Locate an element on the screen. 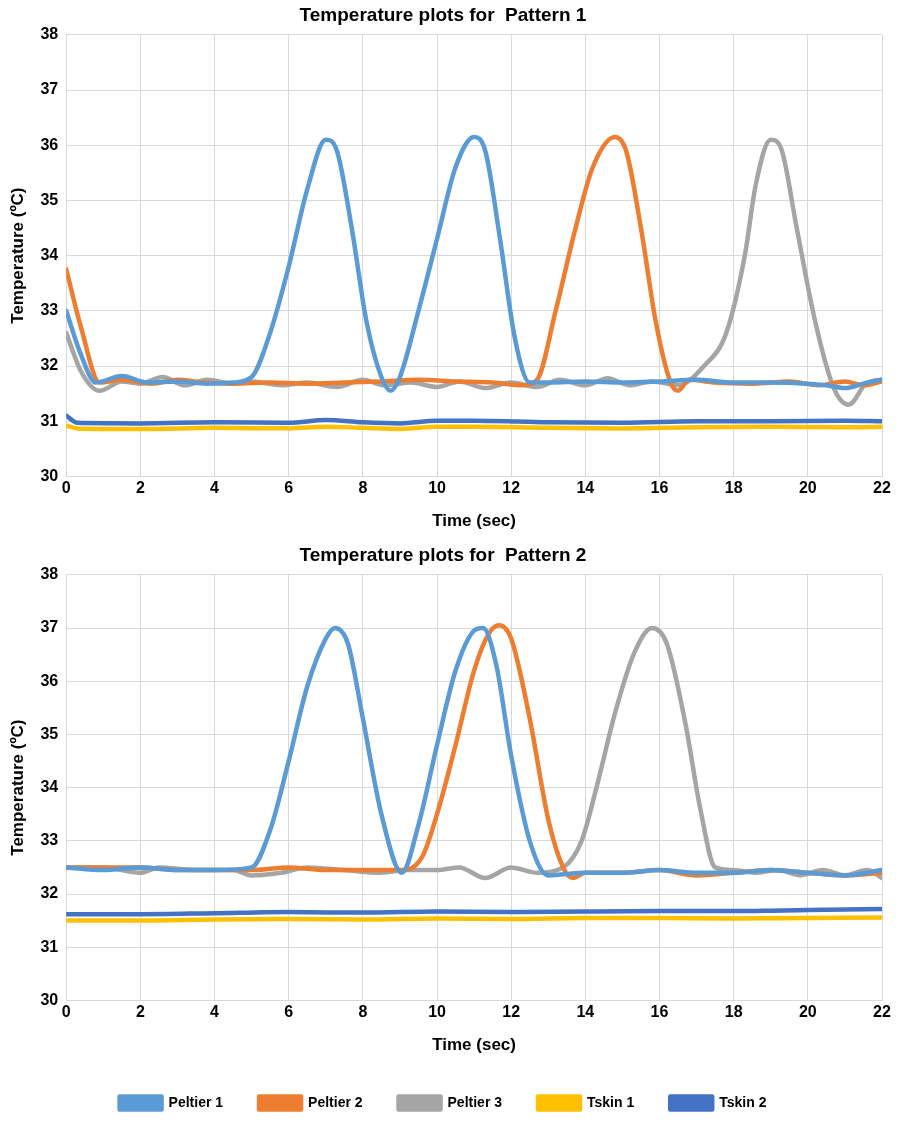 The height and width of the screenshot is (1124, 900). line-series is located at coordinates (474, 419).